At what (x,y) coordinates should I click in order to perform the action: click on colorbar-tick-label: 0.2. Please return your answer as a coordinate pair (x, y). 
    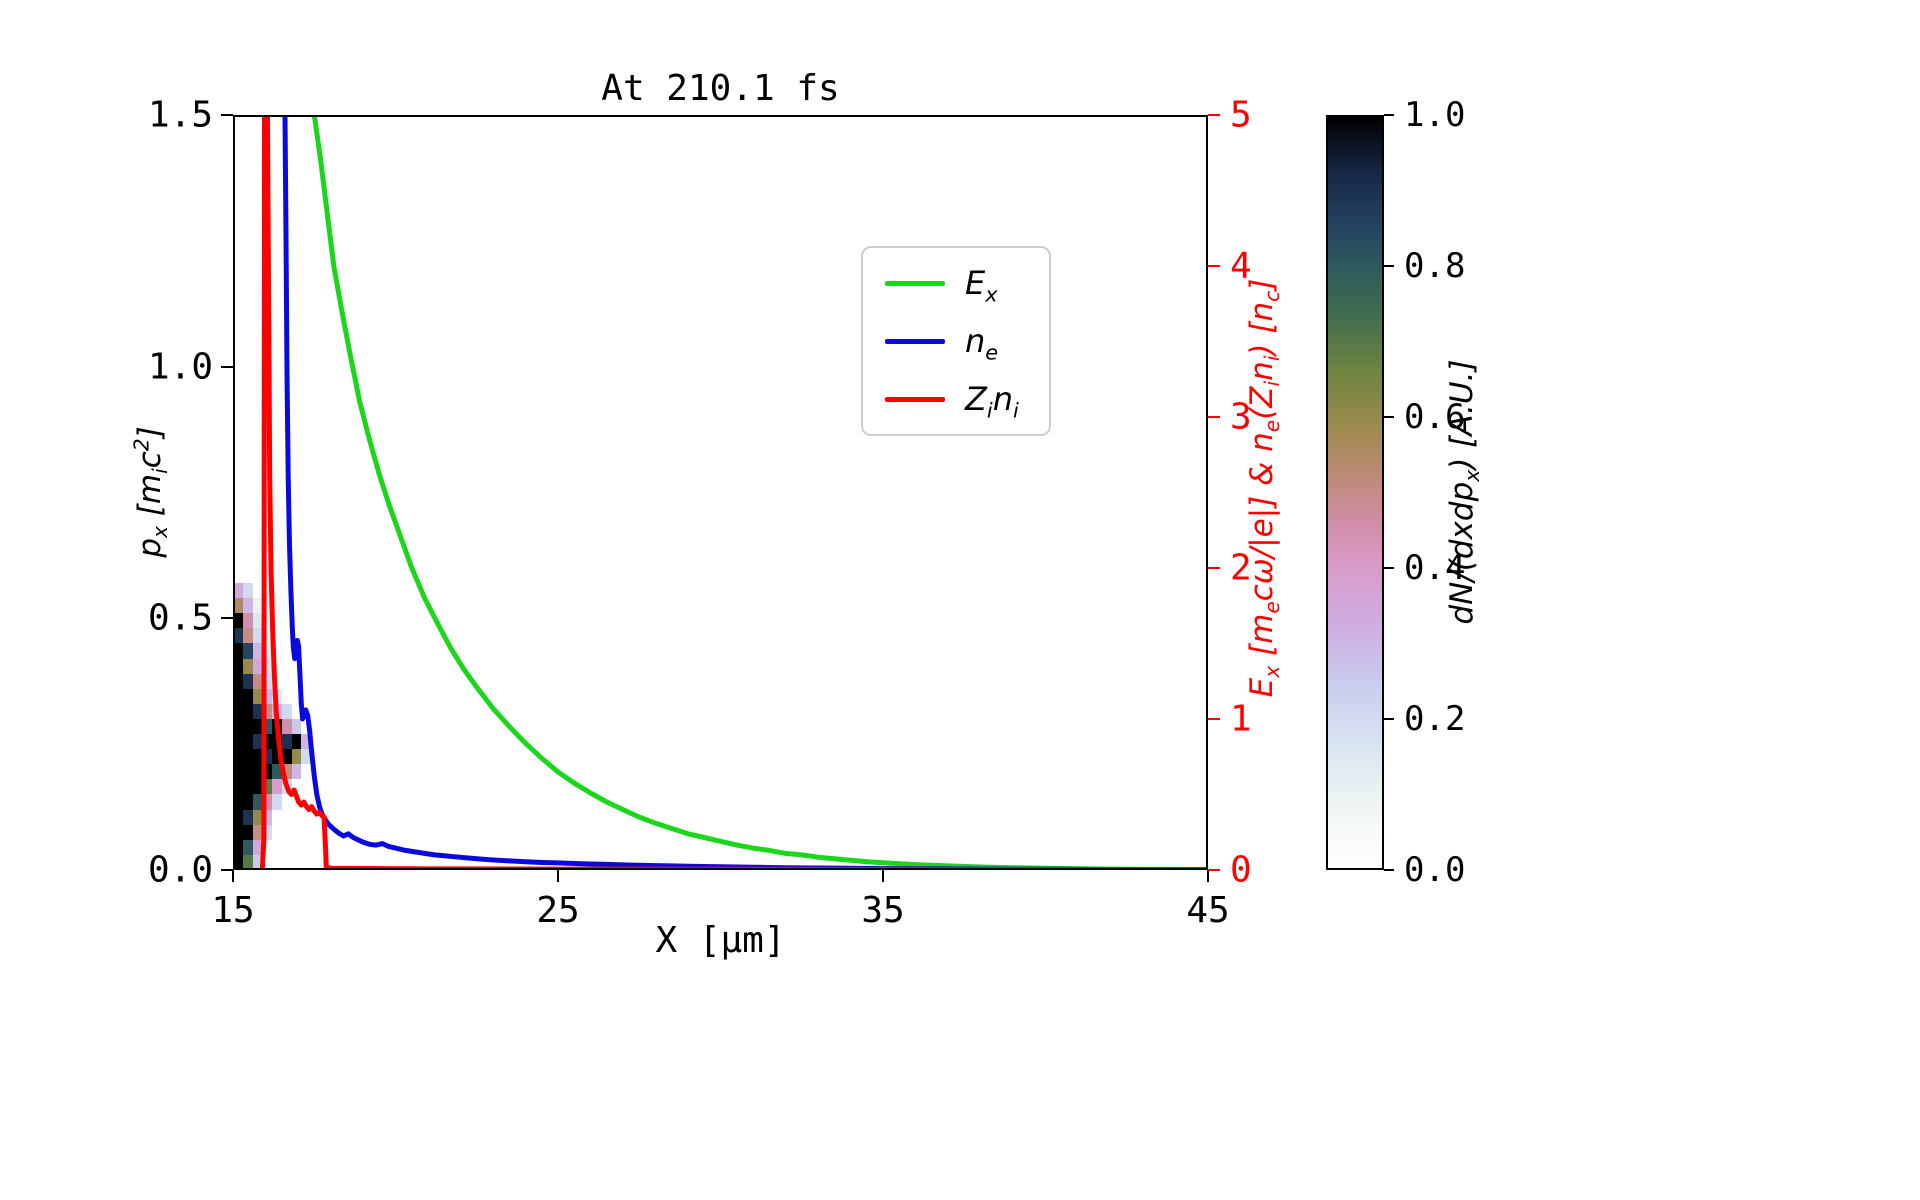
    Looking at the image, I should click on (1435, 719).